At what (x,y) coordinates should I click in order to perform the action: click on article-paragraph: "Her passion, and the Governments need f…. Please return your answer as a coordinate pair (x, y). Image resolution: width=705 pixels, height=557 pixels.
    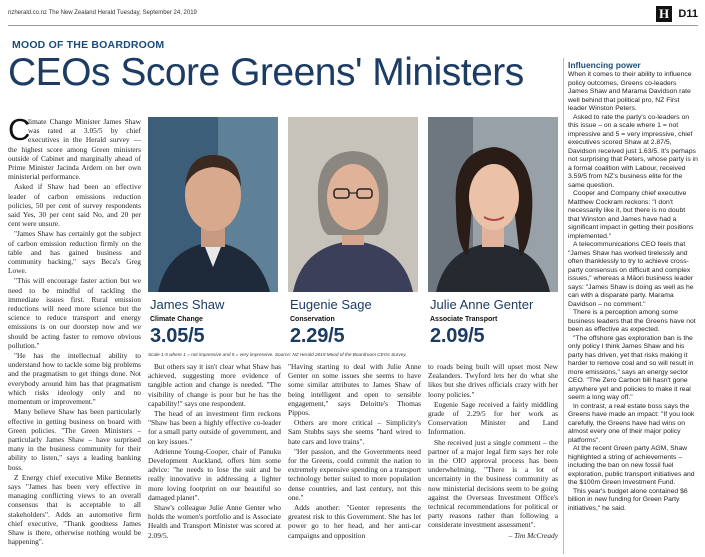
    Looking at the image, I should click on (354, 474).